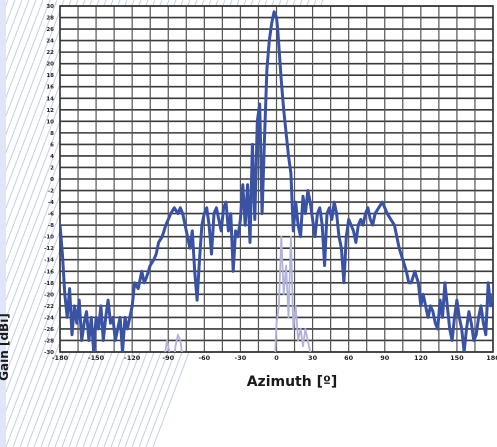 This screenshot has width=497, height=447. What do you see at coordinates (132, 358) in the screenshot?
I see `x-tick-label: -120` at bounding box center [132, 358].